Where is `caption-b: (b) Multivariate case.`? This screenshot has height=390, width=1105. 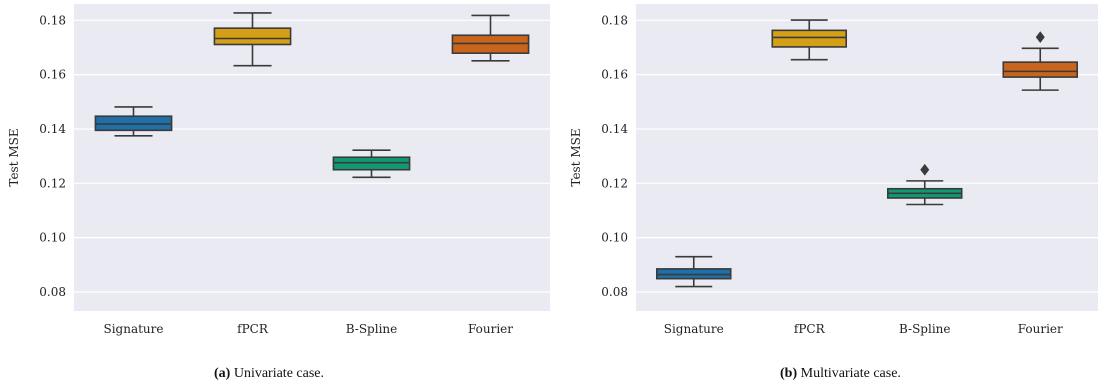
caption-b: (b) Multivariate case. is located at coordinates (840, 374).